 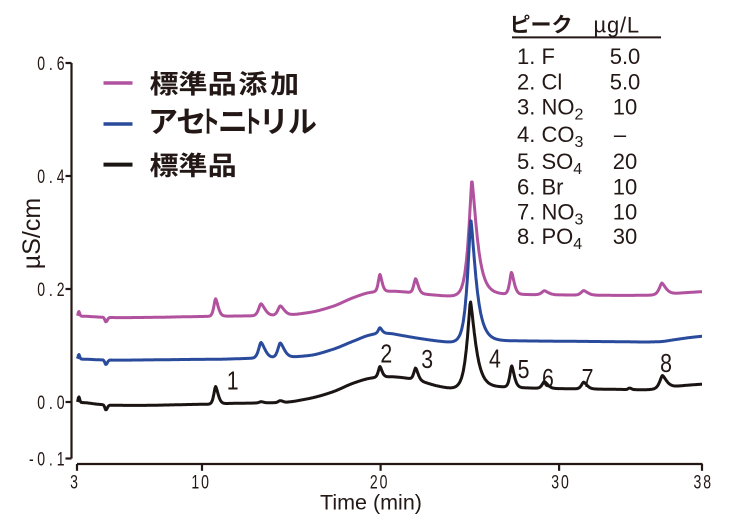 What do you see at coordinates (536, 56) in the screenshot?
I see `svg-text: 1. F` at bounding box center [536, 56].